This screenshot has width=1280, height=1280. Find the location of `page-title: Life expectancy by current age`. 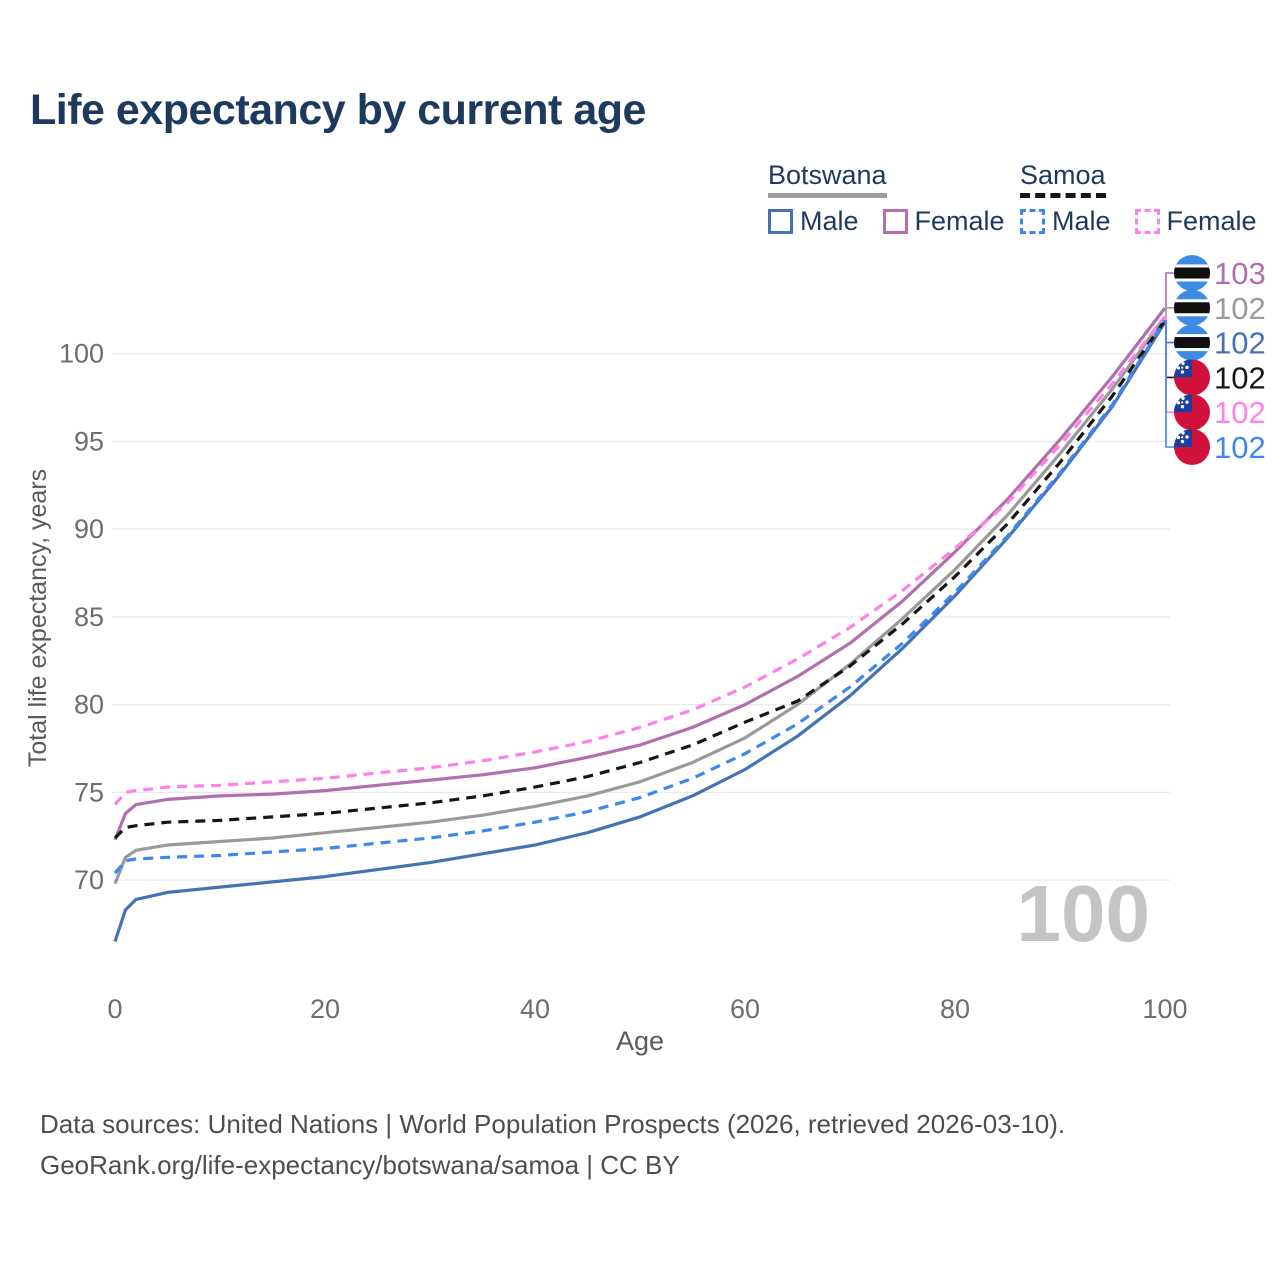

page-title: Life expectancy by current age is located at coordinates (338, 110).